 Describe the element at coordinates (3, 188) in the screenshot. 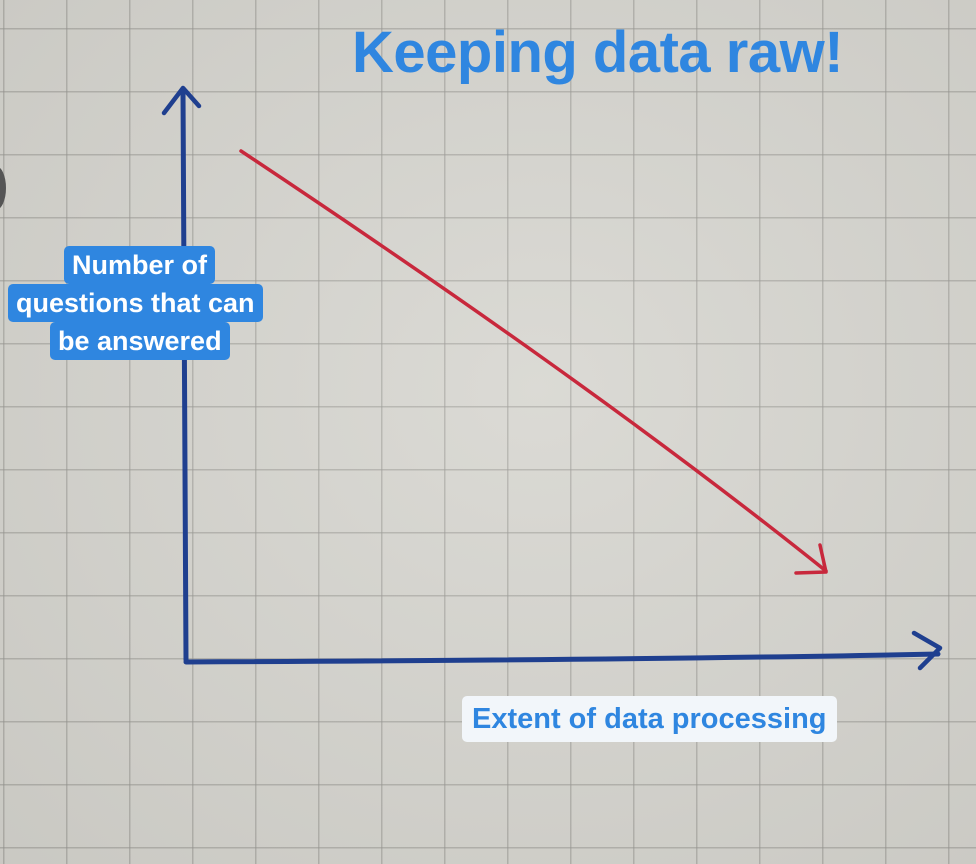

I see `camera-edge-shadow` at that location.